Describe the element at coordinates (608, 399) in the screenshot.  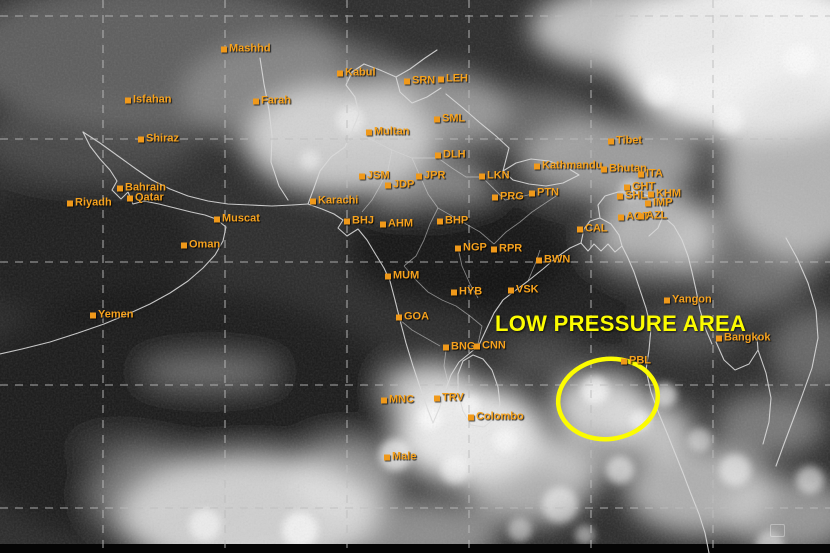
I see `low-pressure-ellipse` at that location.